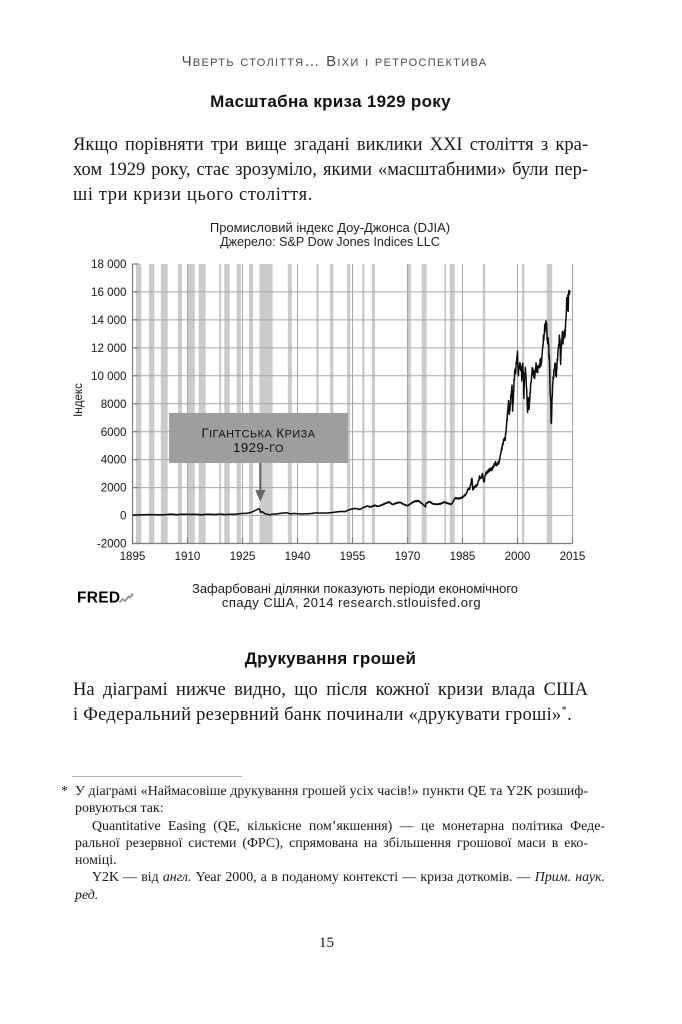 The width and height of the screenshot is (682, 1024). Describe the element at coordinates (108, 348) in the screenshot. I see `svg-text: 12 000` at that location.